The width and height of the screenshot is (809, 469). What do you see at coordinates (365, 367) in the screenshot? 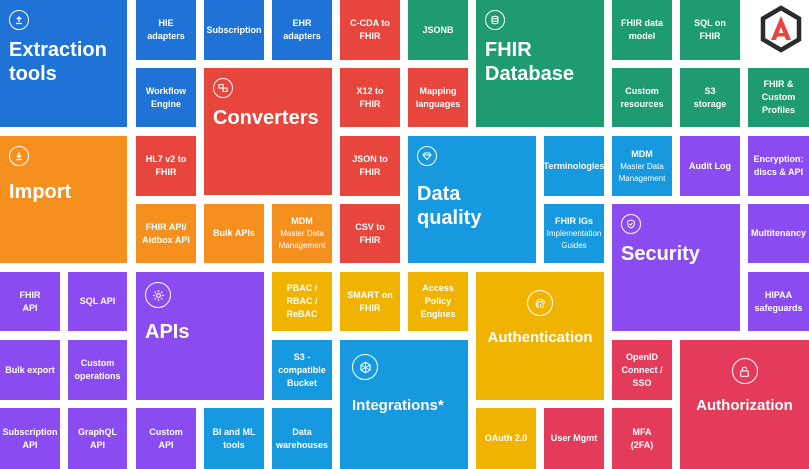
I see `network-icon` at bounding box center [365, 367].